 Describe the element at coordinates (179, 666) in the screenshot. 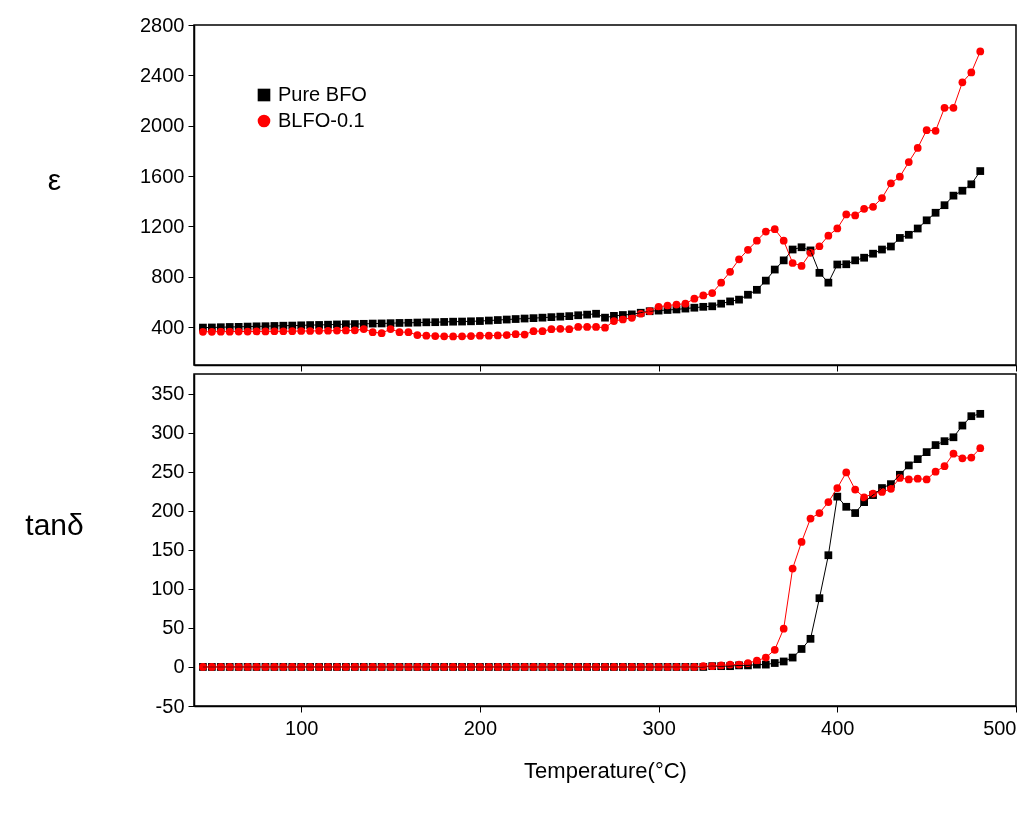

I see `y-tick-label: 0` at that location.